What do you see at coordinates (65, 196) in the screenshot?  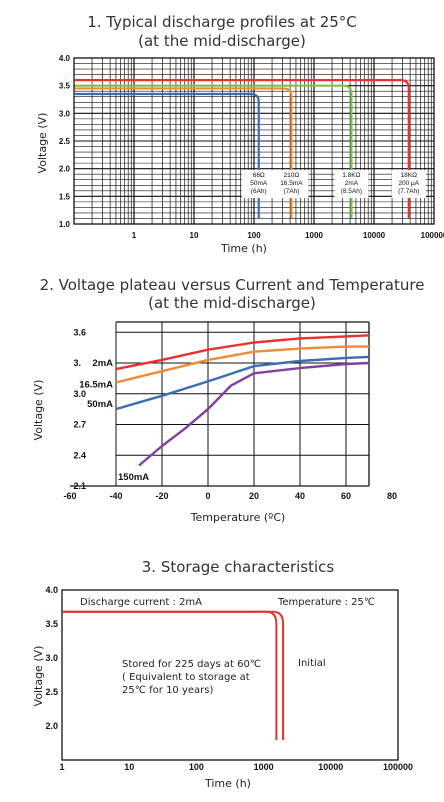 I see `chart1-ytick-label: 1.5` at bounding box center [65, 196].